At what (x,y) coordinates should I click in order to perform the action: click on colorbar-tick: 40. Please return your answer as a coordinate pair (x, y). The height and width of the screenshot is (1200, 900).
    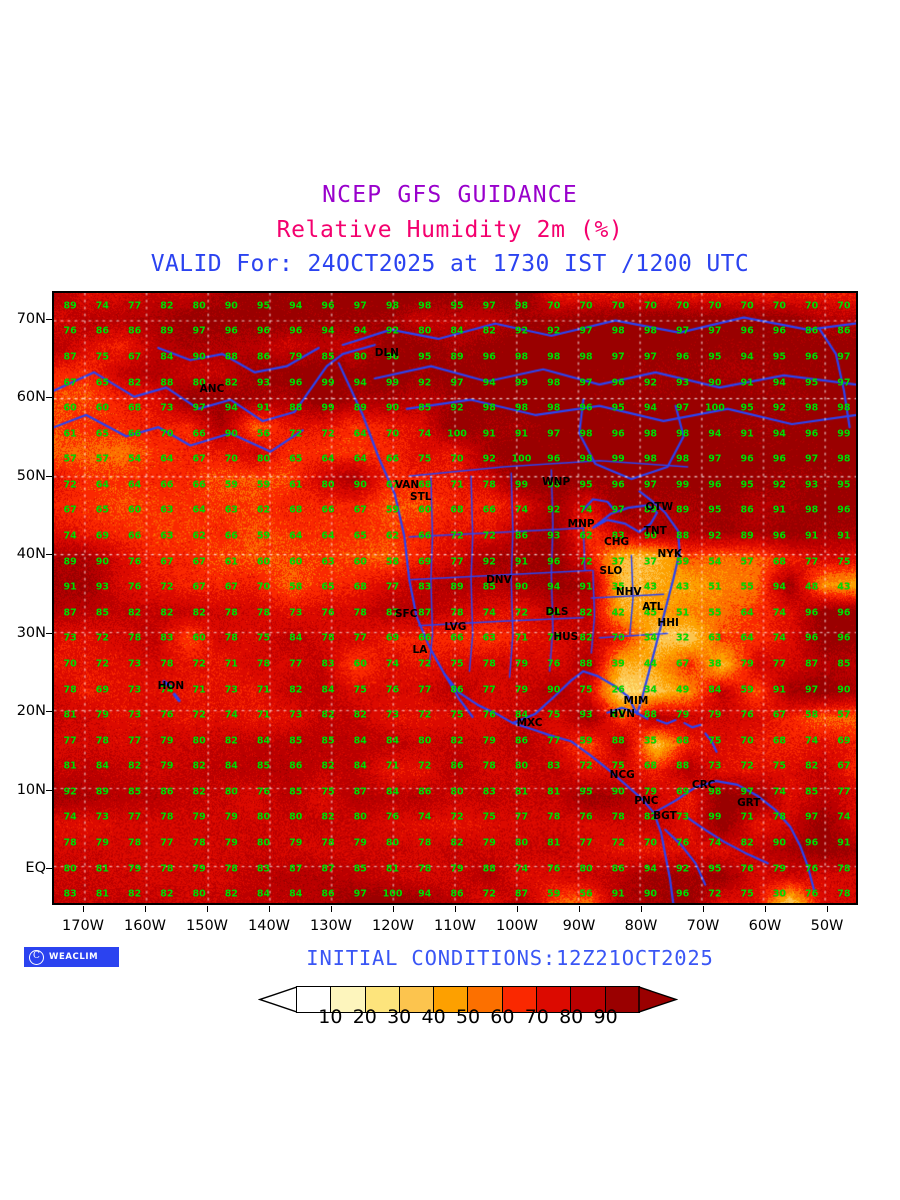
    Looking at the image, I should click on (433, 1017).